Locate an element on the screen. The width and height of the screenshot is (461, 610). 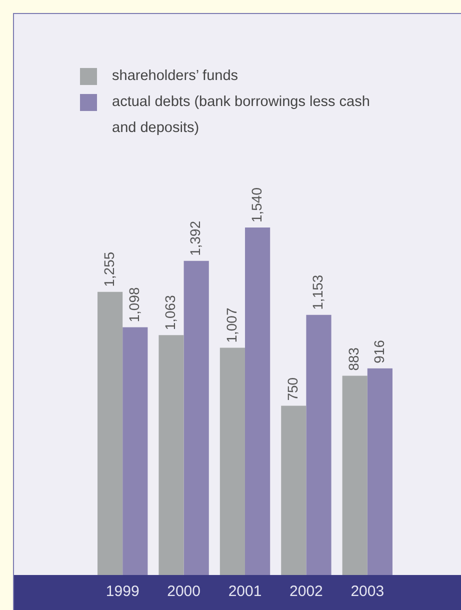
data-label: 750 is located at coordinates (292, 389).